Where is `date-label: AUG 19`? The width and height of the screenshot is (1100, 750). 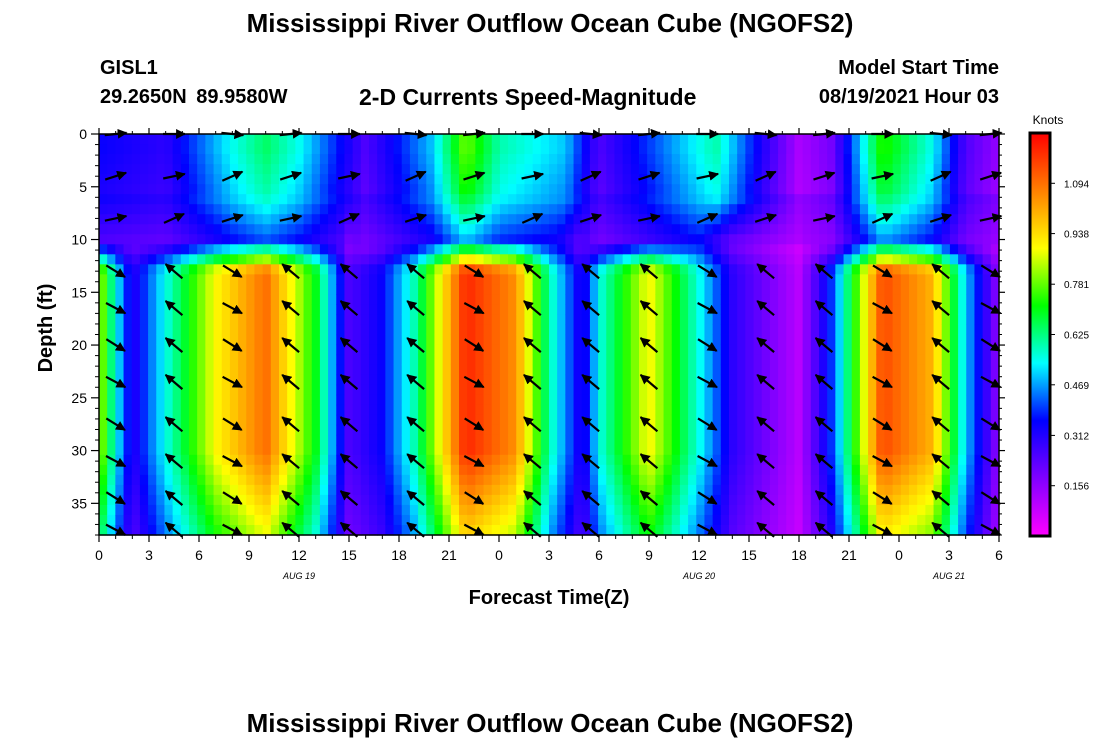 date-label: AUG 19 is located at coordinates (298, 576).